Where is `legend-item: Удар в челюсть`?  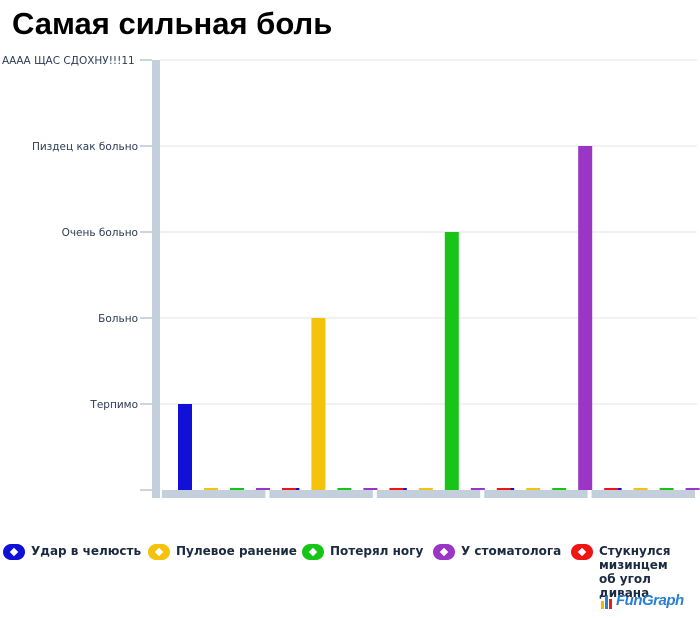
legend-item: Удар в челюсть is located at coordinates (72, 552).